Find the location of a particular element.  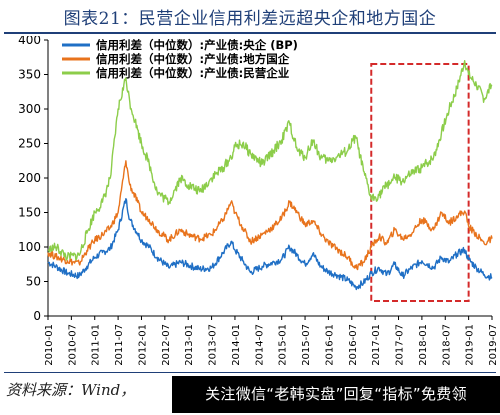

x-tick-label: 2017-01 is located at coordinates (376, 345).